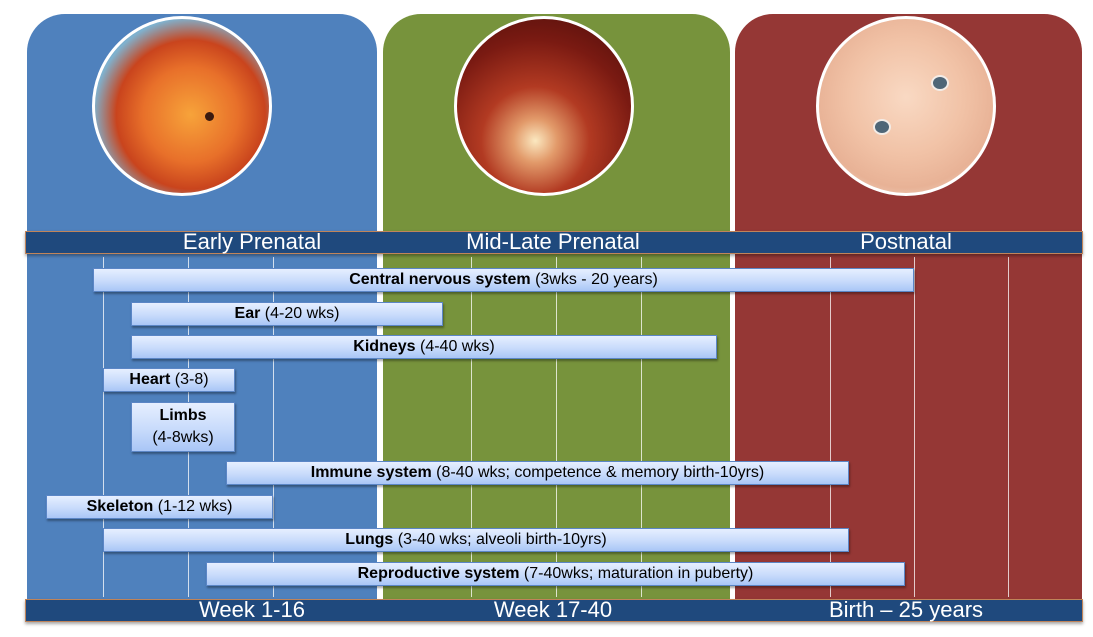 Image resolution: width=1093 pixels, height=637 pixels. I want to click on embryo-photo, so click(182, 106).